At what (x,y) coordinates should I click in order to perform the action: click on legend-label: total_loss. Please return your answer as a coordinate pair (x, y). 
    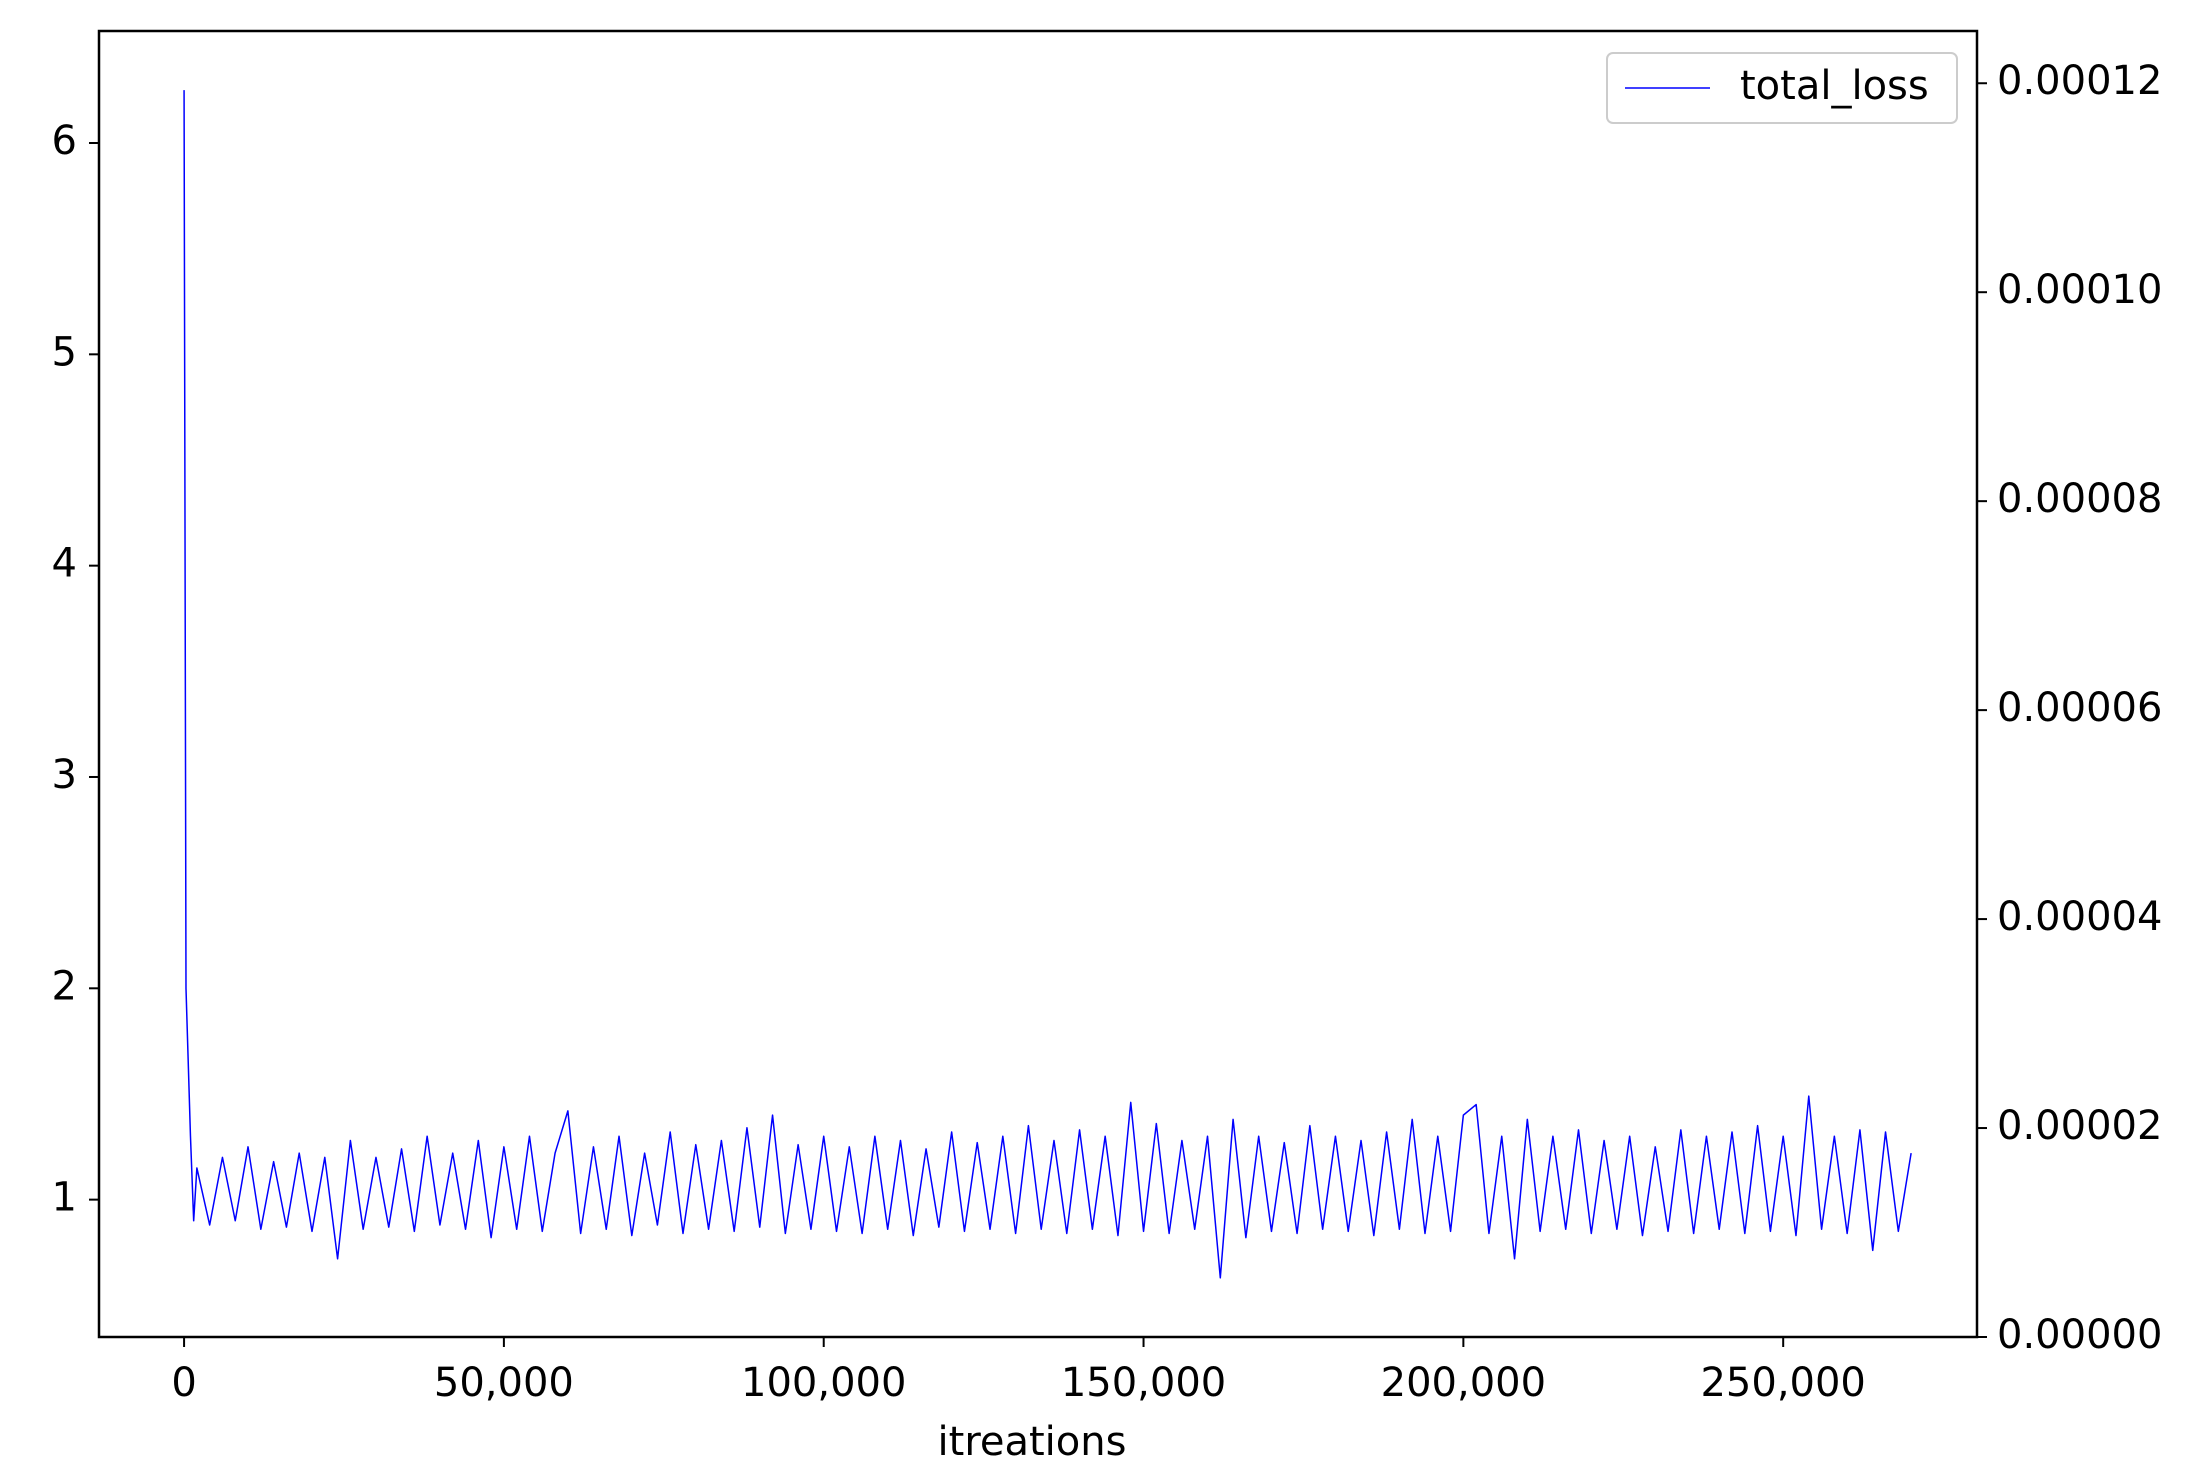
    Looking at the image, I should click on (1834, 86).